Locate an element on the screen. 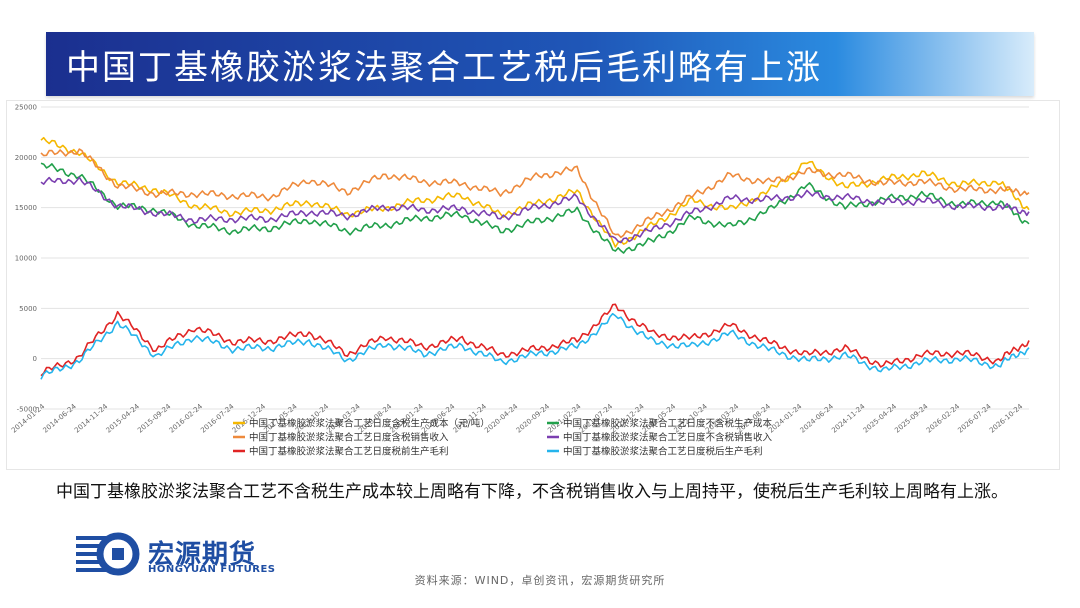 This screenshot has width=1080, height=608. logo-mark-icon is located at coordinates (108, 554).